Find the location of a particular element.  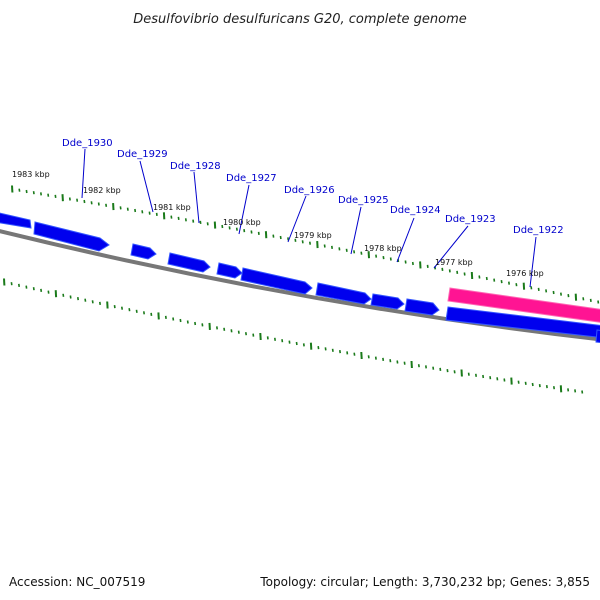

gene-arrow-dde1926 is located at coordinates (276, 281).